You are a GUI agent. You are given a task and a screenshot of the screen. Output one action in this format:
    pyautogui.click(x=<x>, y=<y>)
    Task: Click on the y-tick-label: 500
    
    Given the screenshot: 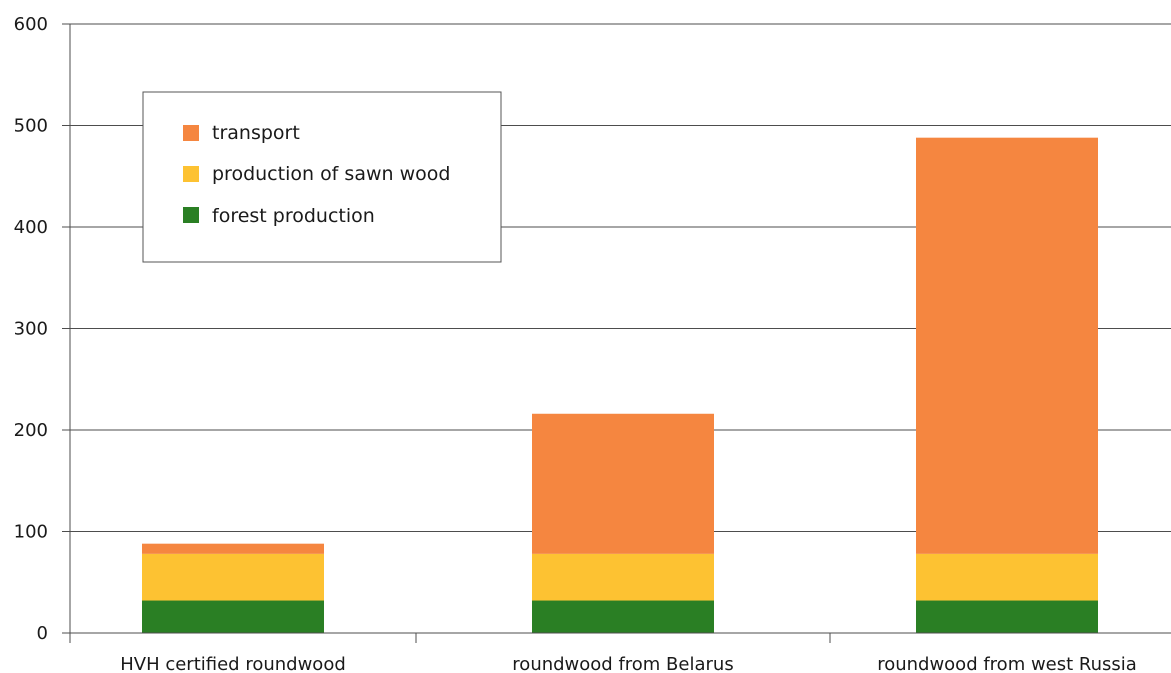 What is the action you would take?
    pyautogui.click(x=31, y=126)
    